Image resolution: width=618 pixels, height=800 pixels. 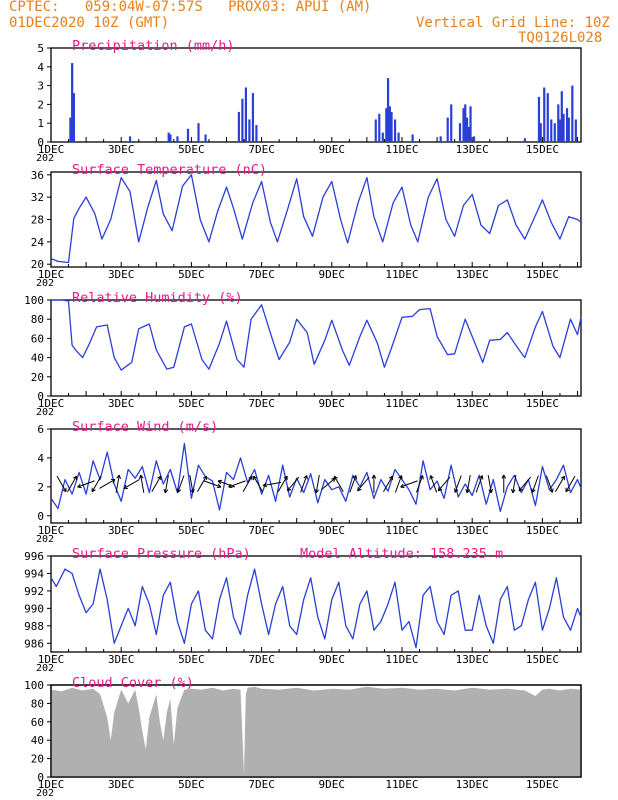 What do you see at coordinates (37, 722) in the screenshot?
I see `y-tick-label: 60` at bounding box center [37, 722].